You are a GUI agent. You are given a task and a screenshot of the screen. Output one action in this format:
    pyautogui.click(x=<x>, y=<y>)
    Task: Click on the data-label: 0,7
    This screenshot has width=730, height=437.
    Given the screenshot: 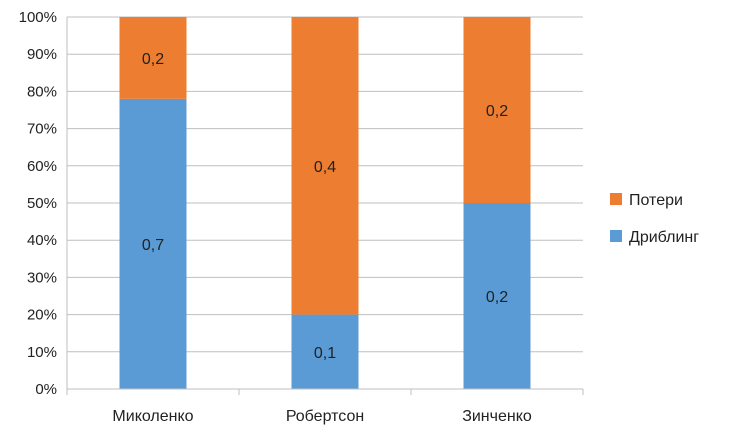 What is the action you would take?
    pyautogui.click(x=153, y=245)
    